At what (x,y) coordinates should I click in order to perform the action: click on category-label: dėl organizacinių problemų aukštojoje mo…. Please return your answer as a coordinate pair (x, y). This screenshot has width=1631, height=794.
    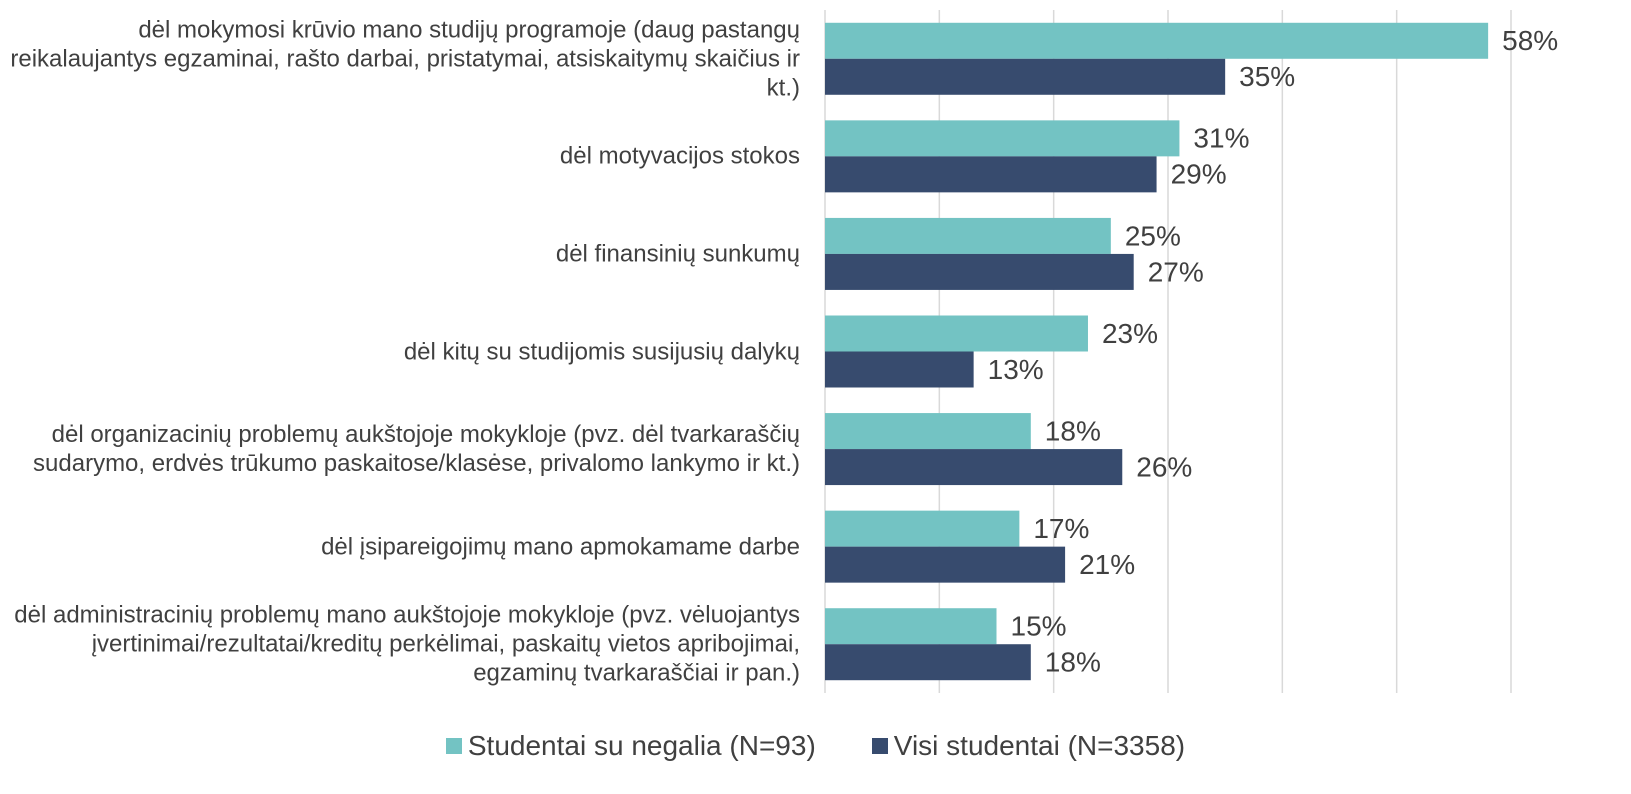
    Looking at the image, I should click on (416, 449).